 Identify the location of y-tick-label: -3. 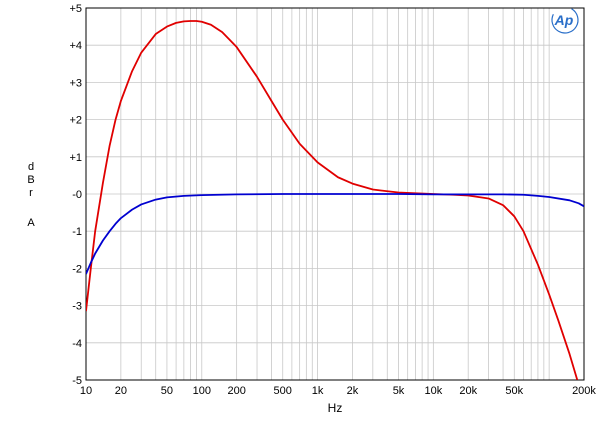
(77, 307).